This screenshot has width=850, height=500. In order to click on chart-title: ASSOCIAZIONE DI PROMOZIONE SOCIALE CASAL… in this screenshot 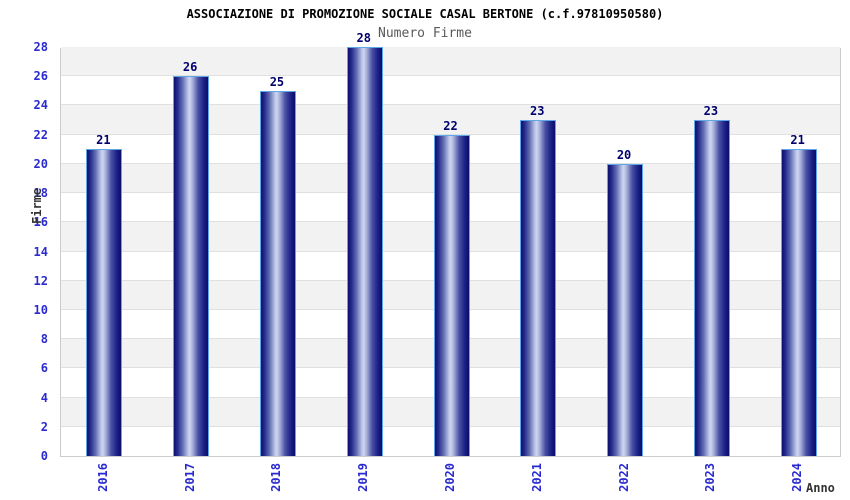, I will do `click(425, 14)`.